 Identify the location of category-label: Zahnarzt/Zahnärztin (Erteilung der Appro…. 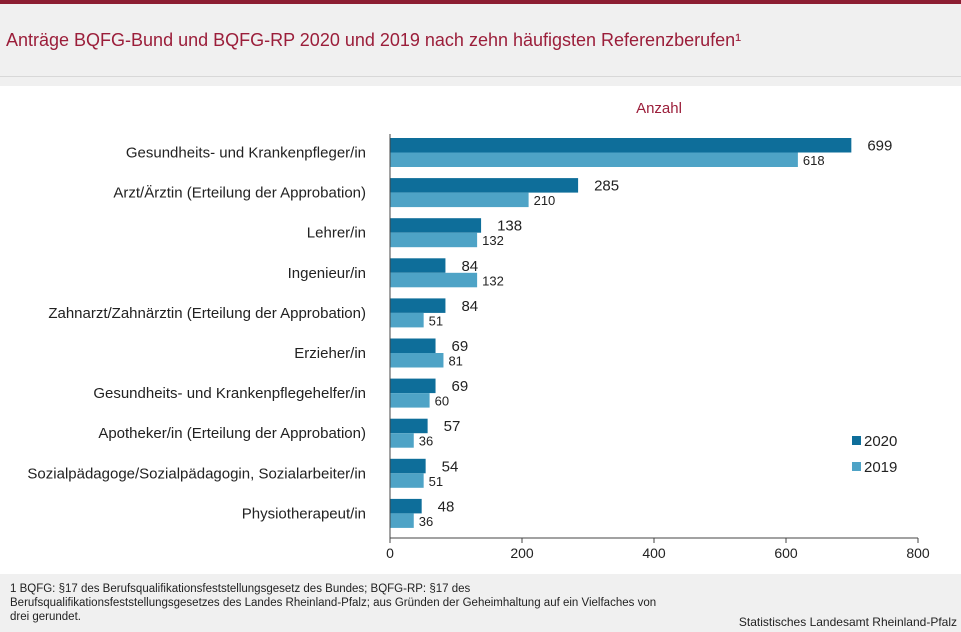
(207, 313).